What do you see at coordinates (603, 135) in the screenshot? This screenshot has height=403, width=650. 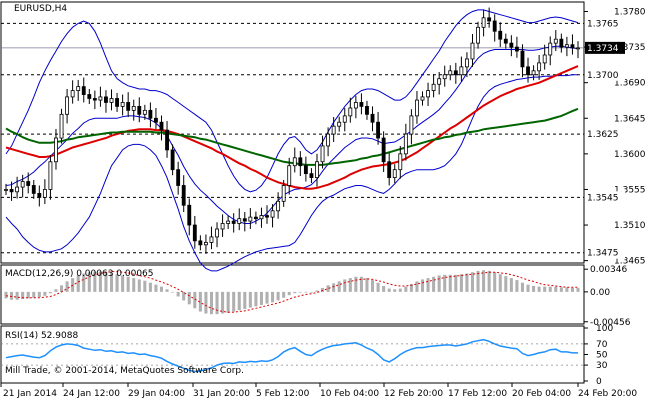 I see `level-label-1.3625: 1.3625` at bounding box center [603, 135].